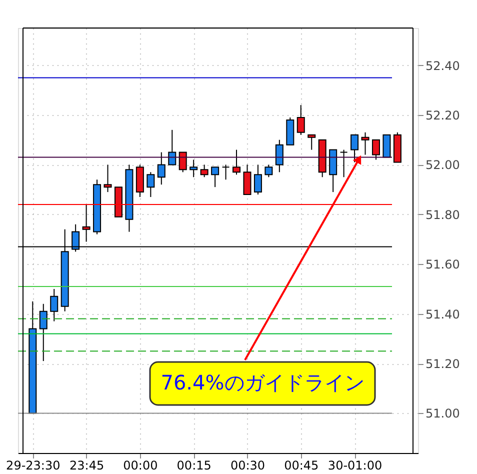  What do you see at coordinates (443, 314) in the screenshot?
I see `y-tick-label: 51.40` at bounding box center [443, 314].